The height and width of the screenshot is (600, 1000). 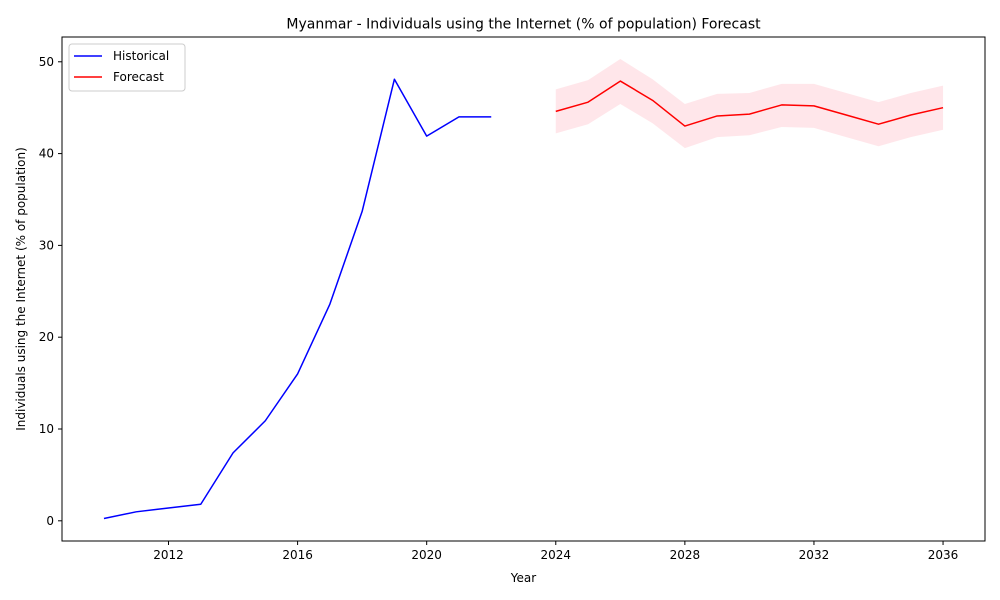 I want to click on x-tick-label: 2012, so click(x=168, y=555).